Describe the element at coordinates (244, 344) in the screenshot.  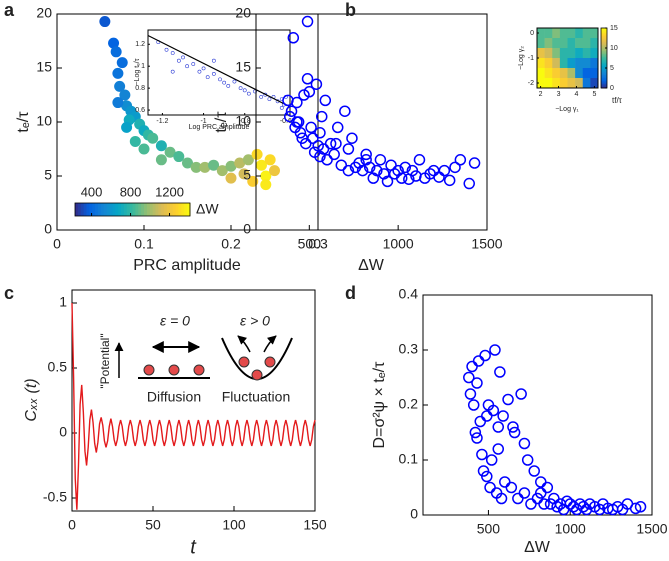
I see `fluctuation-arrow` at that location.